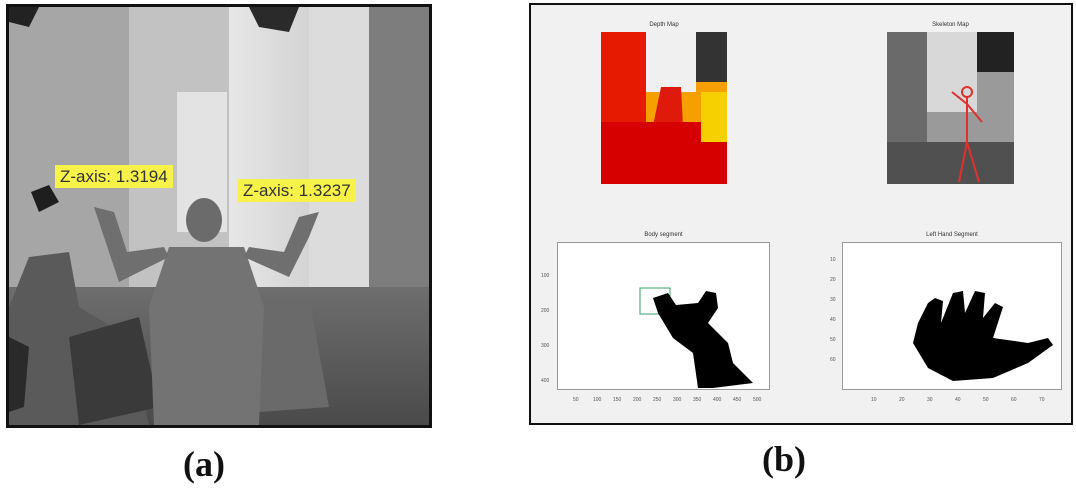 This screenshot has width=1076, height=488. What do you see at coordinates (902, 400) in the screenshot?
I see `hand-xtick-2: 20` at bounding box center [902, 400].